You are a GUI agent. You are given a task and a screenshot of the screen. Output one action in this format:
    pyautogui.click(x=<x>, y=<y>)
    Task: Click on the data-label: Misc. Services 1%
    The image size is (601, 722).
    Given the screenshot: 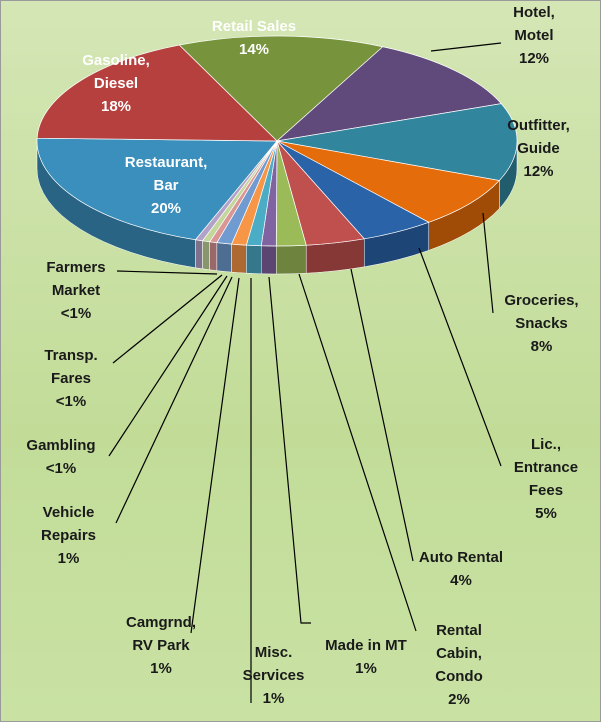 What is the action you would take?
    pyautogui.click(x=273, y=675)
    